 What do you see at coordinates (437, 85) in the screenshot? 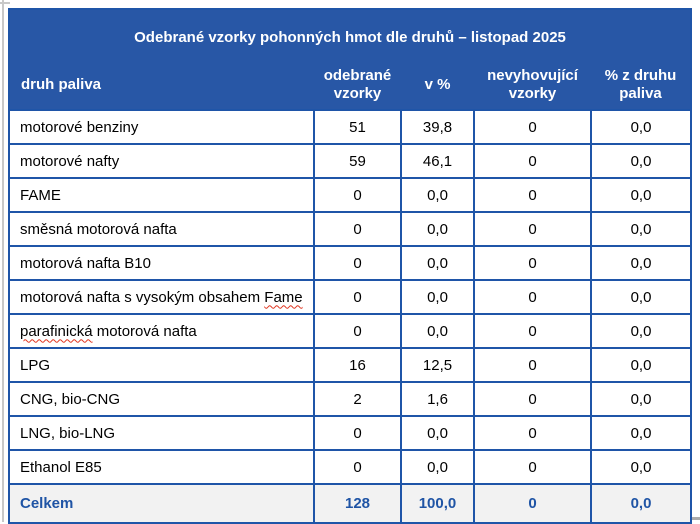
I see `column-header-percent: v %` at bounding box center [437, 85].